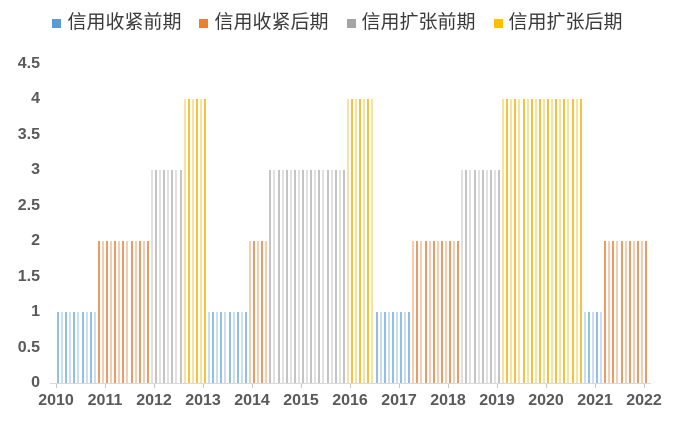  Describe the element at coordinates (252, 400) in the screenshot. I see `x-axis-label: 2014` at that location.